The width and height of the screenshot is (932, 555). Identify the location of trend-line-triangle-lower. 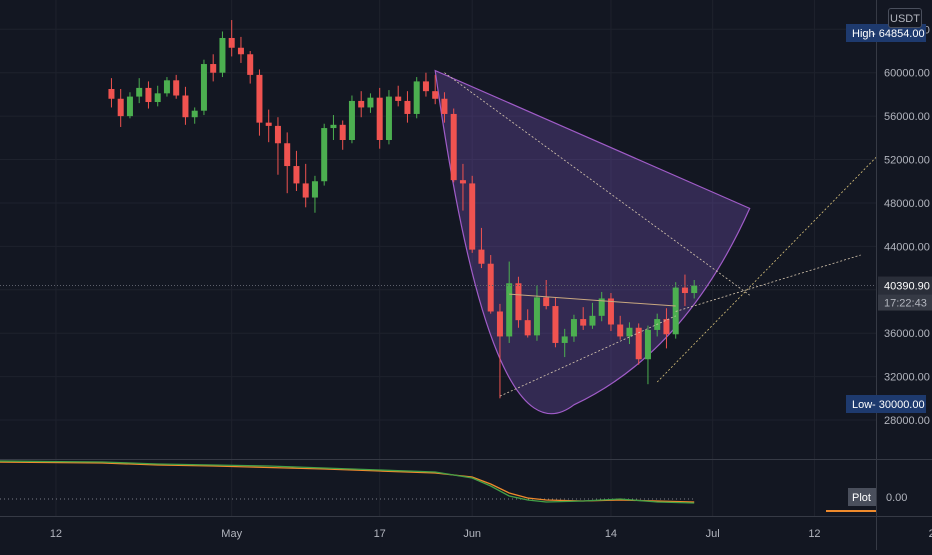
(587, 356).